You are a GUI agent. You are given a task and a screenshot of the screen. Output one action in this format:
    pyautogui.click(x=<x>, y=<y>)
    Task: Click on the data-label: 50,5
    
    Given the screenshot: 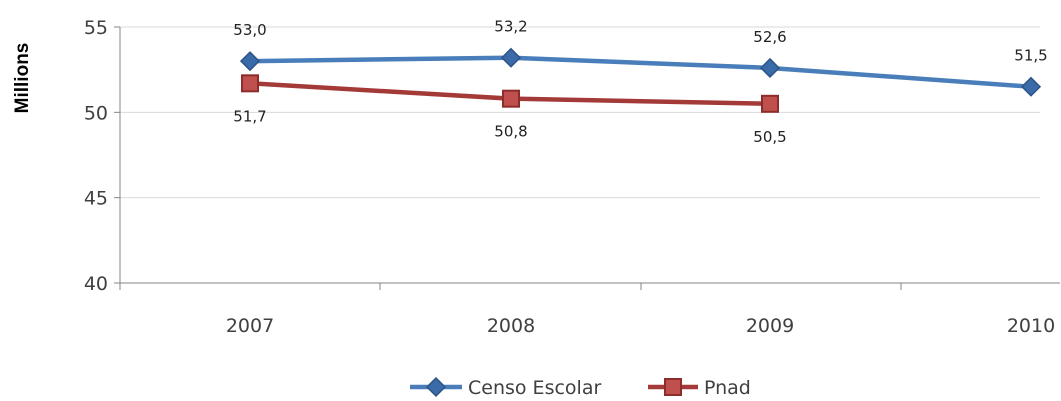 What is the action you would take?
    pyautogui.click(x=769, y=137)
    